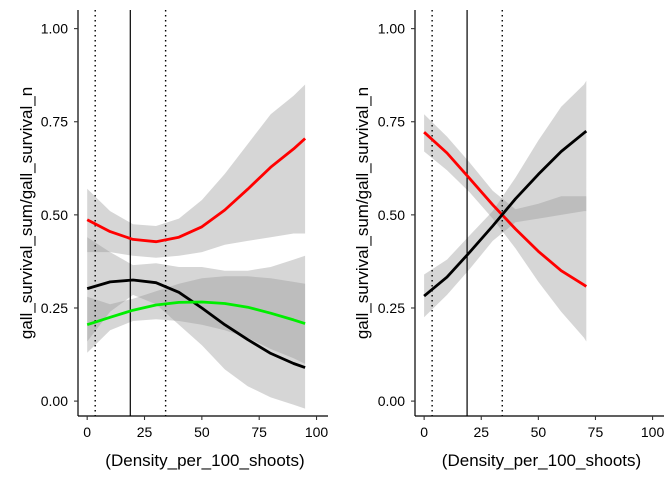 This screenshot has height=480, width=672. I want to click on series-line-green, so click(196, 313).